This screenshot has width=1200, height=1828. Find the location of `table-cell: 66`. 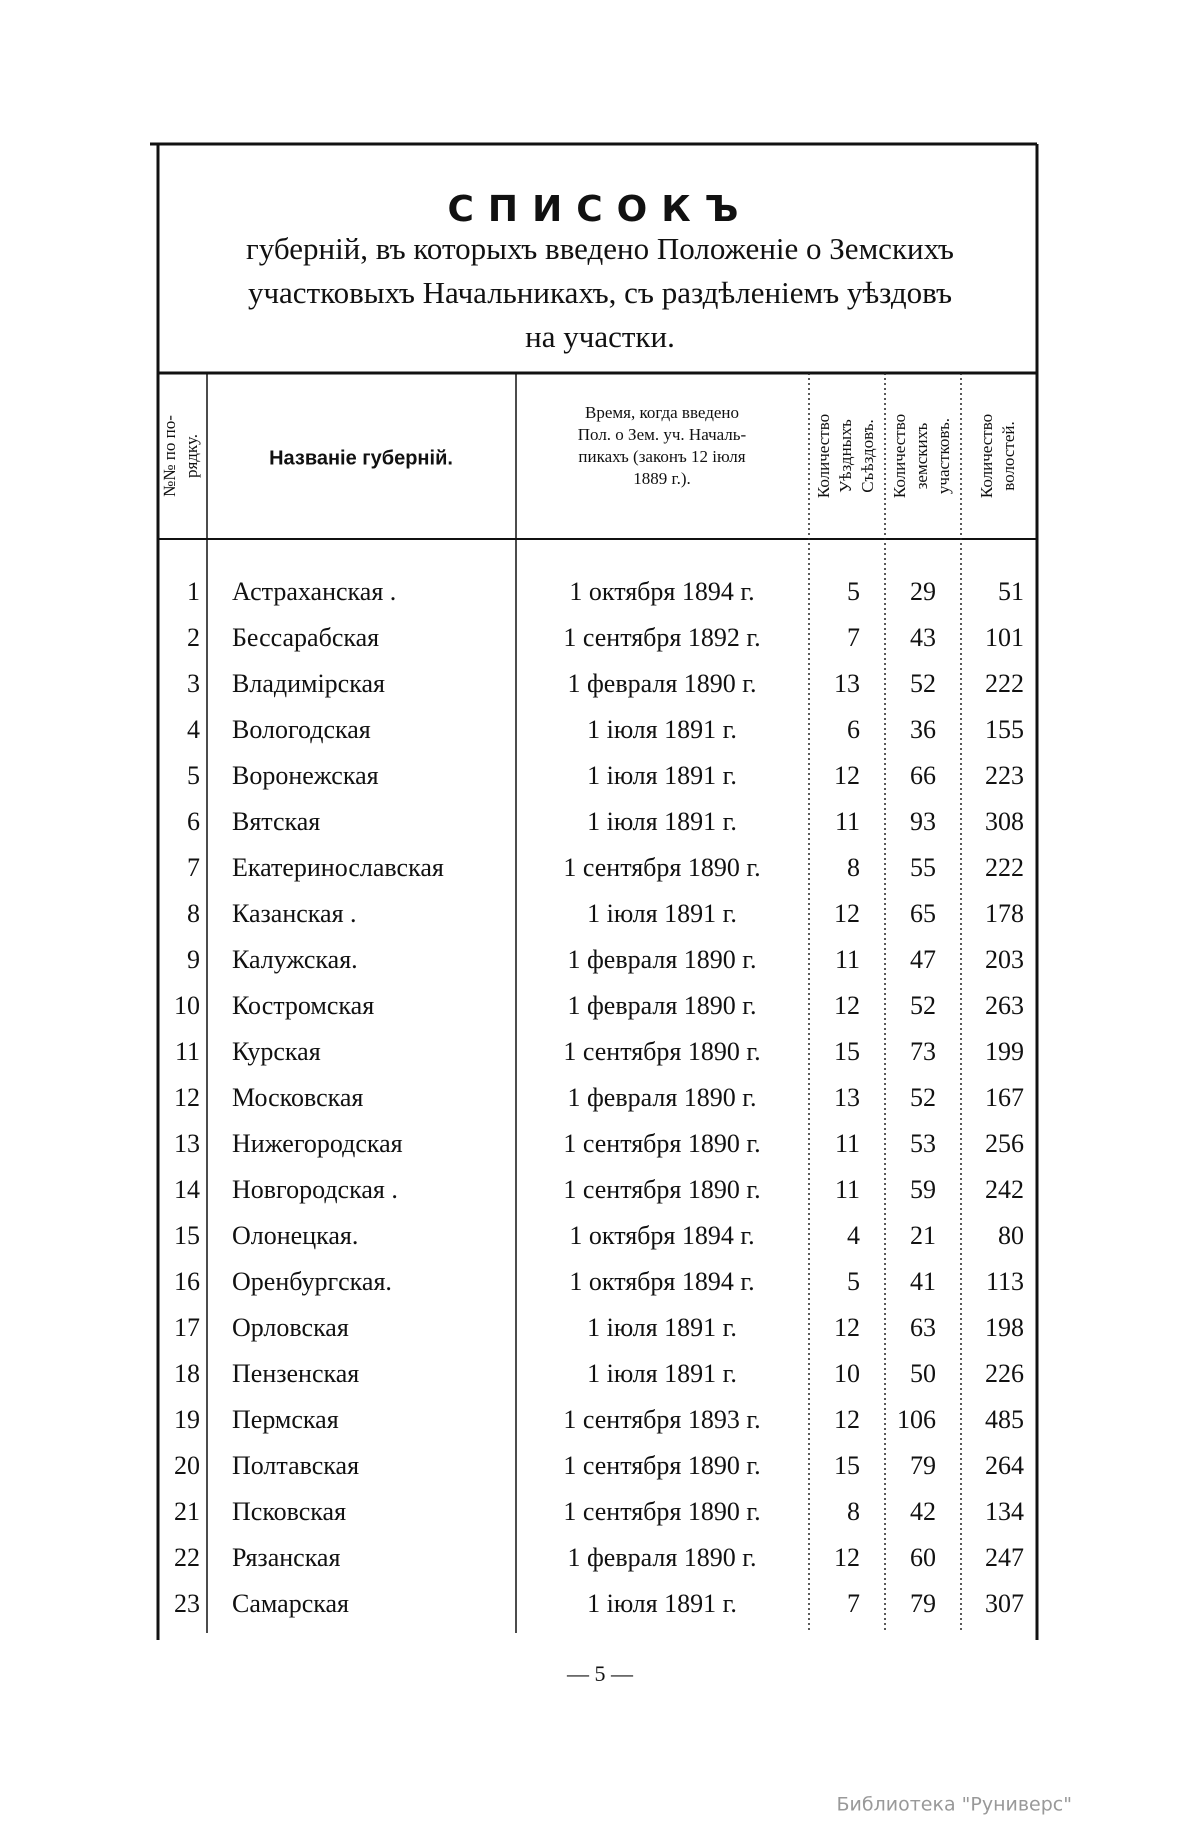

table-cell: 66 is located at coordinates (923, 775).